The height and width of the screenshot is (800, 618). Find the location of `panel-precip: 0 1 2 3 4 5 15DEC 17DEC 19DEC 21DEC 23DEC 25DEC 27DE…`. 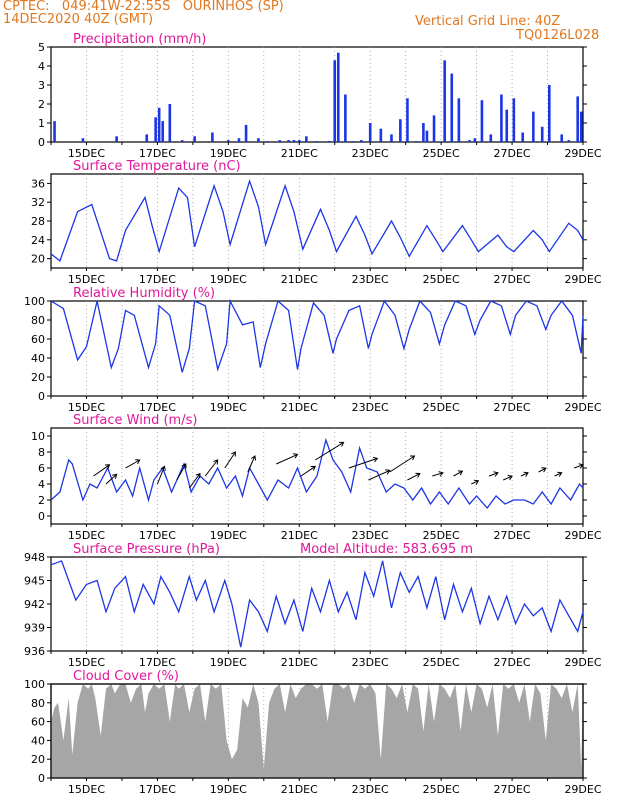

panel-precip: 0 1 2 3 4 5 15DEC 17DEC 19DEC 21DEC 23DEC 25DEC 27DE… is located at coordinates (320, 96).